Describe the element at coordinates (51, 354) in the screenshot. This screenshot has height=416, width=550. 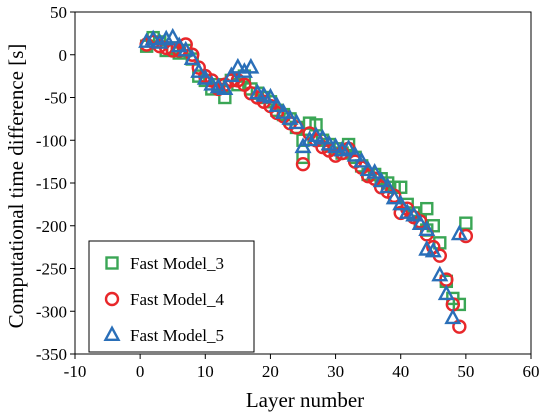
I see `y-tick-label: -350` at that location.